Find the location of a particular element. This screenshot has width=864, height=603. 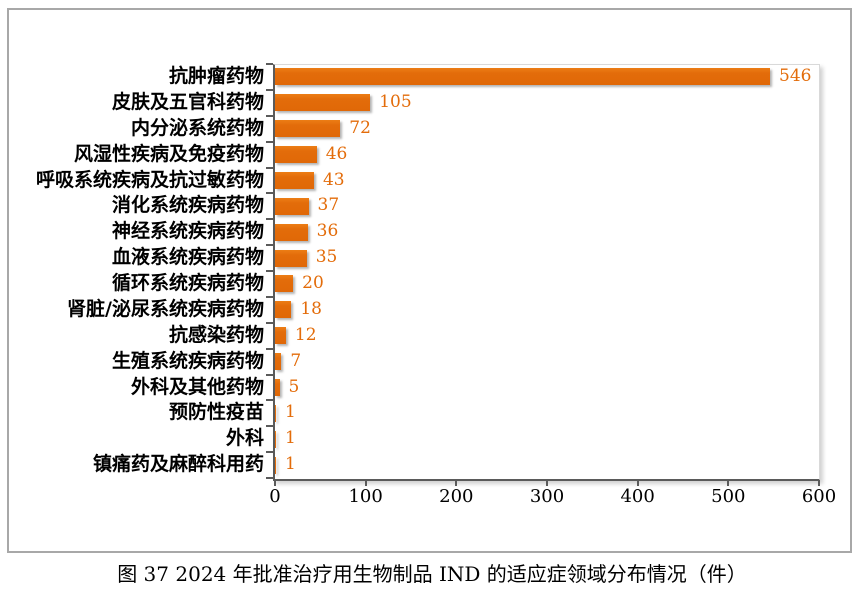

category-label: 风湿性疾病及免疫药物 is located at coordinates (168, 153).